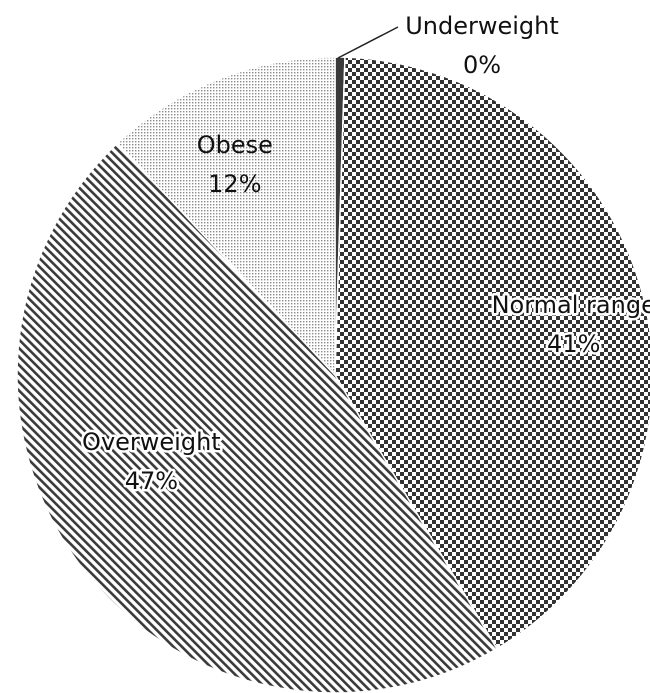  What do you see at coordinates (235, 145) in the screenshot?
I see `slice-label-obese: Obese` at bounding box center [235, 145].